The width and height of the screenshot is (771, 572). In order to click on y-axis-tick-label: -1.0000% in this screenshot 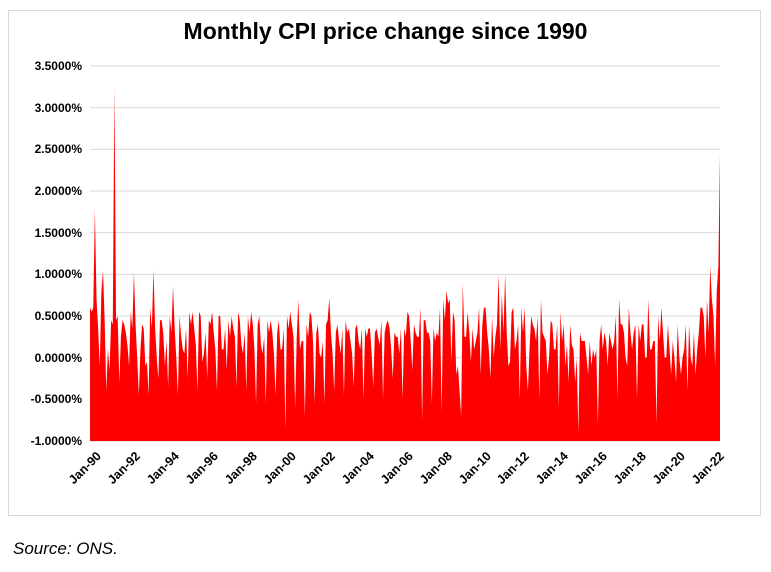, I will do `click(56, 441)`.